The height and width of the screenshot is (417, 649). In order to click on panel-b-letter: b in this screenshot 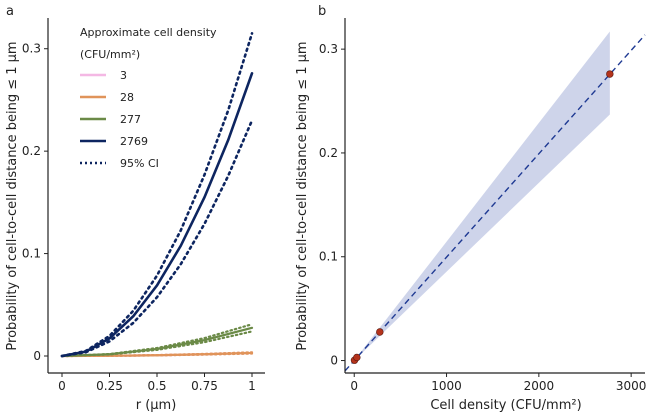, I will do `click(322, 11)`.